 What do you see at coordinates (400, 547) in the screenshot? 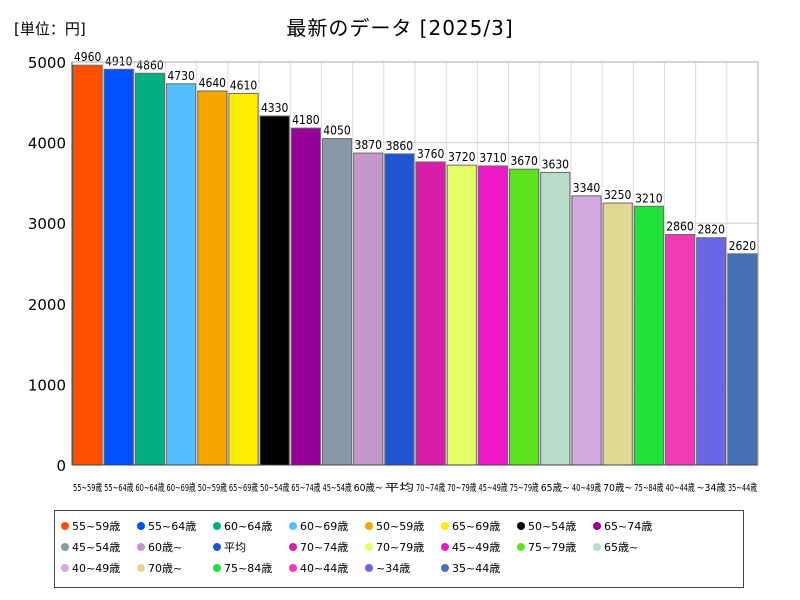
I see `legend-label: 70~79歳` at bounding box center [400, 547].